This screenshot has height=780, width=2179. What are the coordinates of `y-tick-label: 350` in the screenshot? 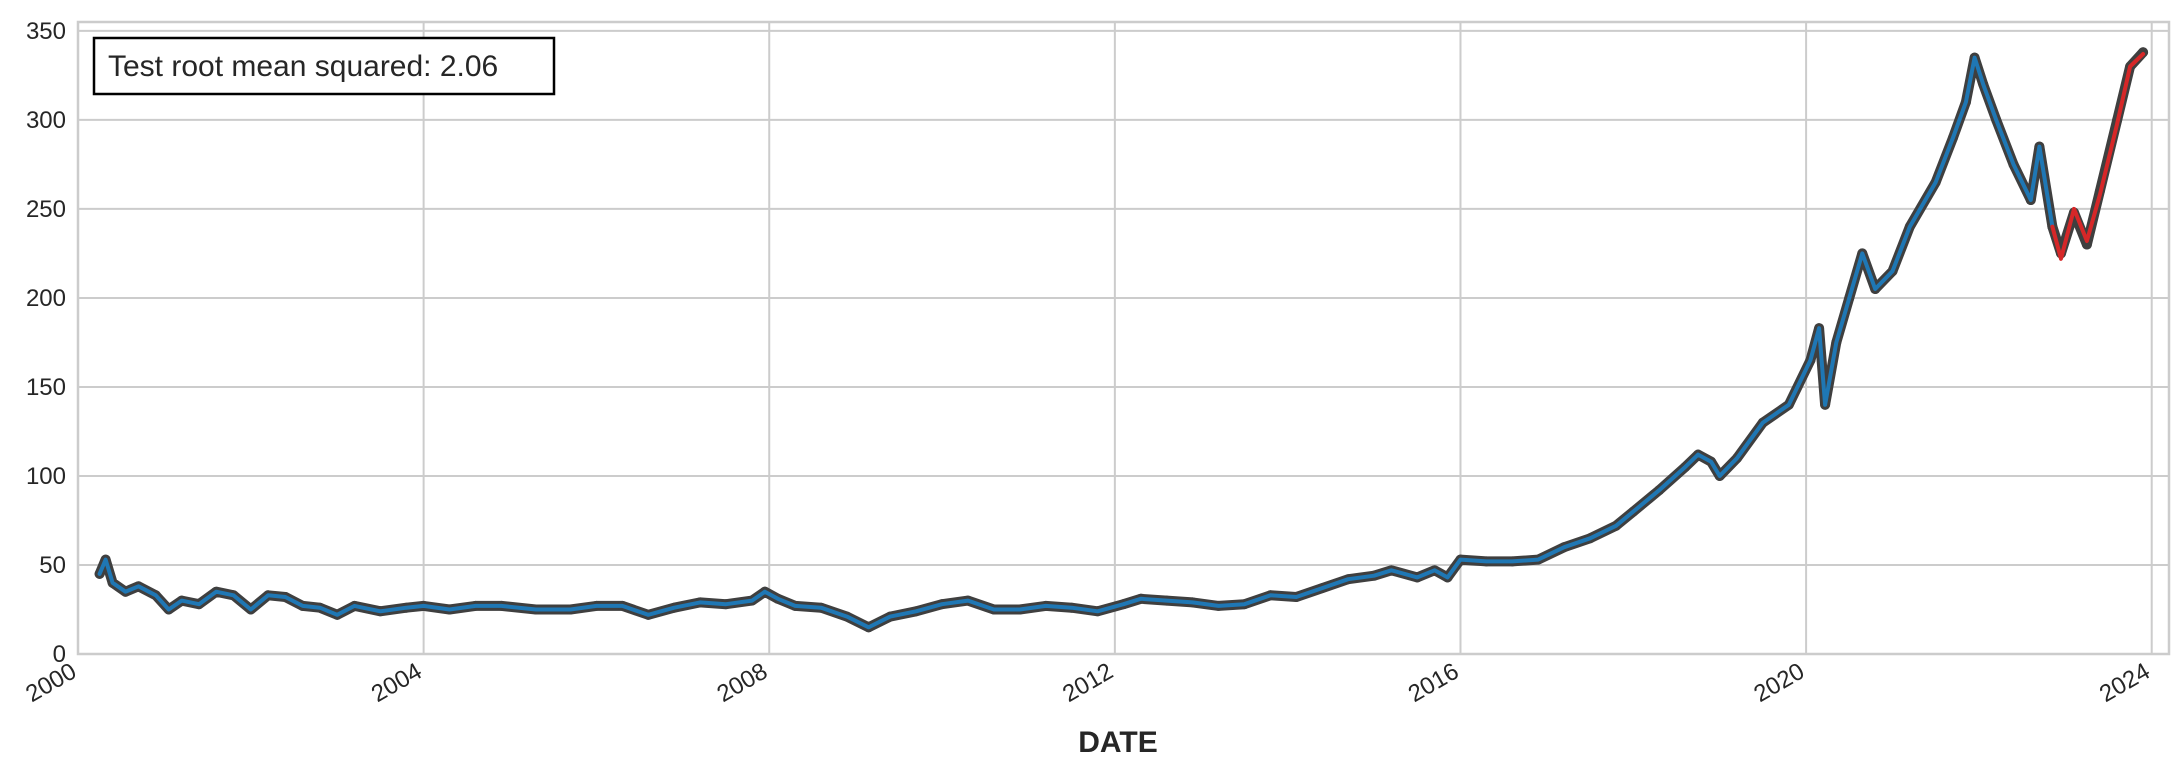 It's located at (46, 31).